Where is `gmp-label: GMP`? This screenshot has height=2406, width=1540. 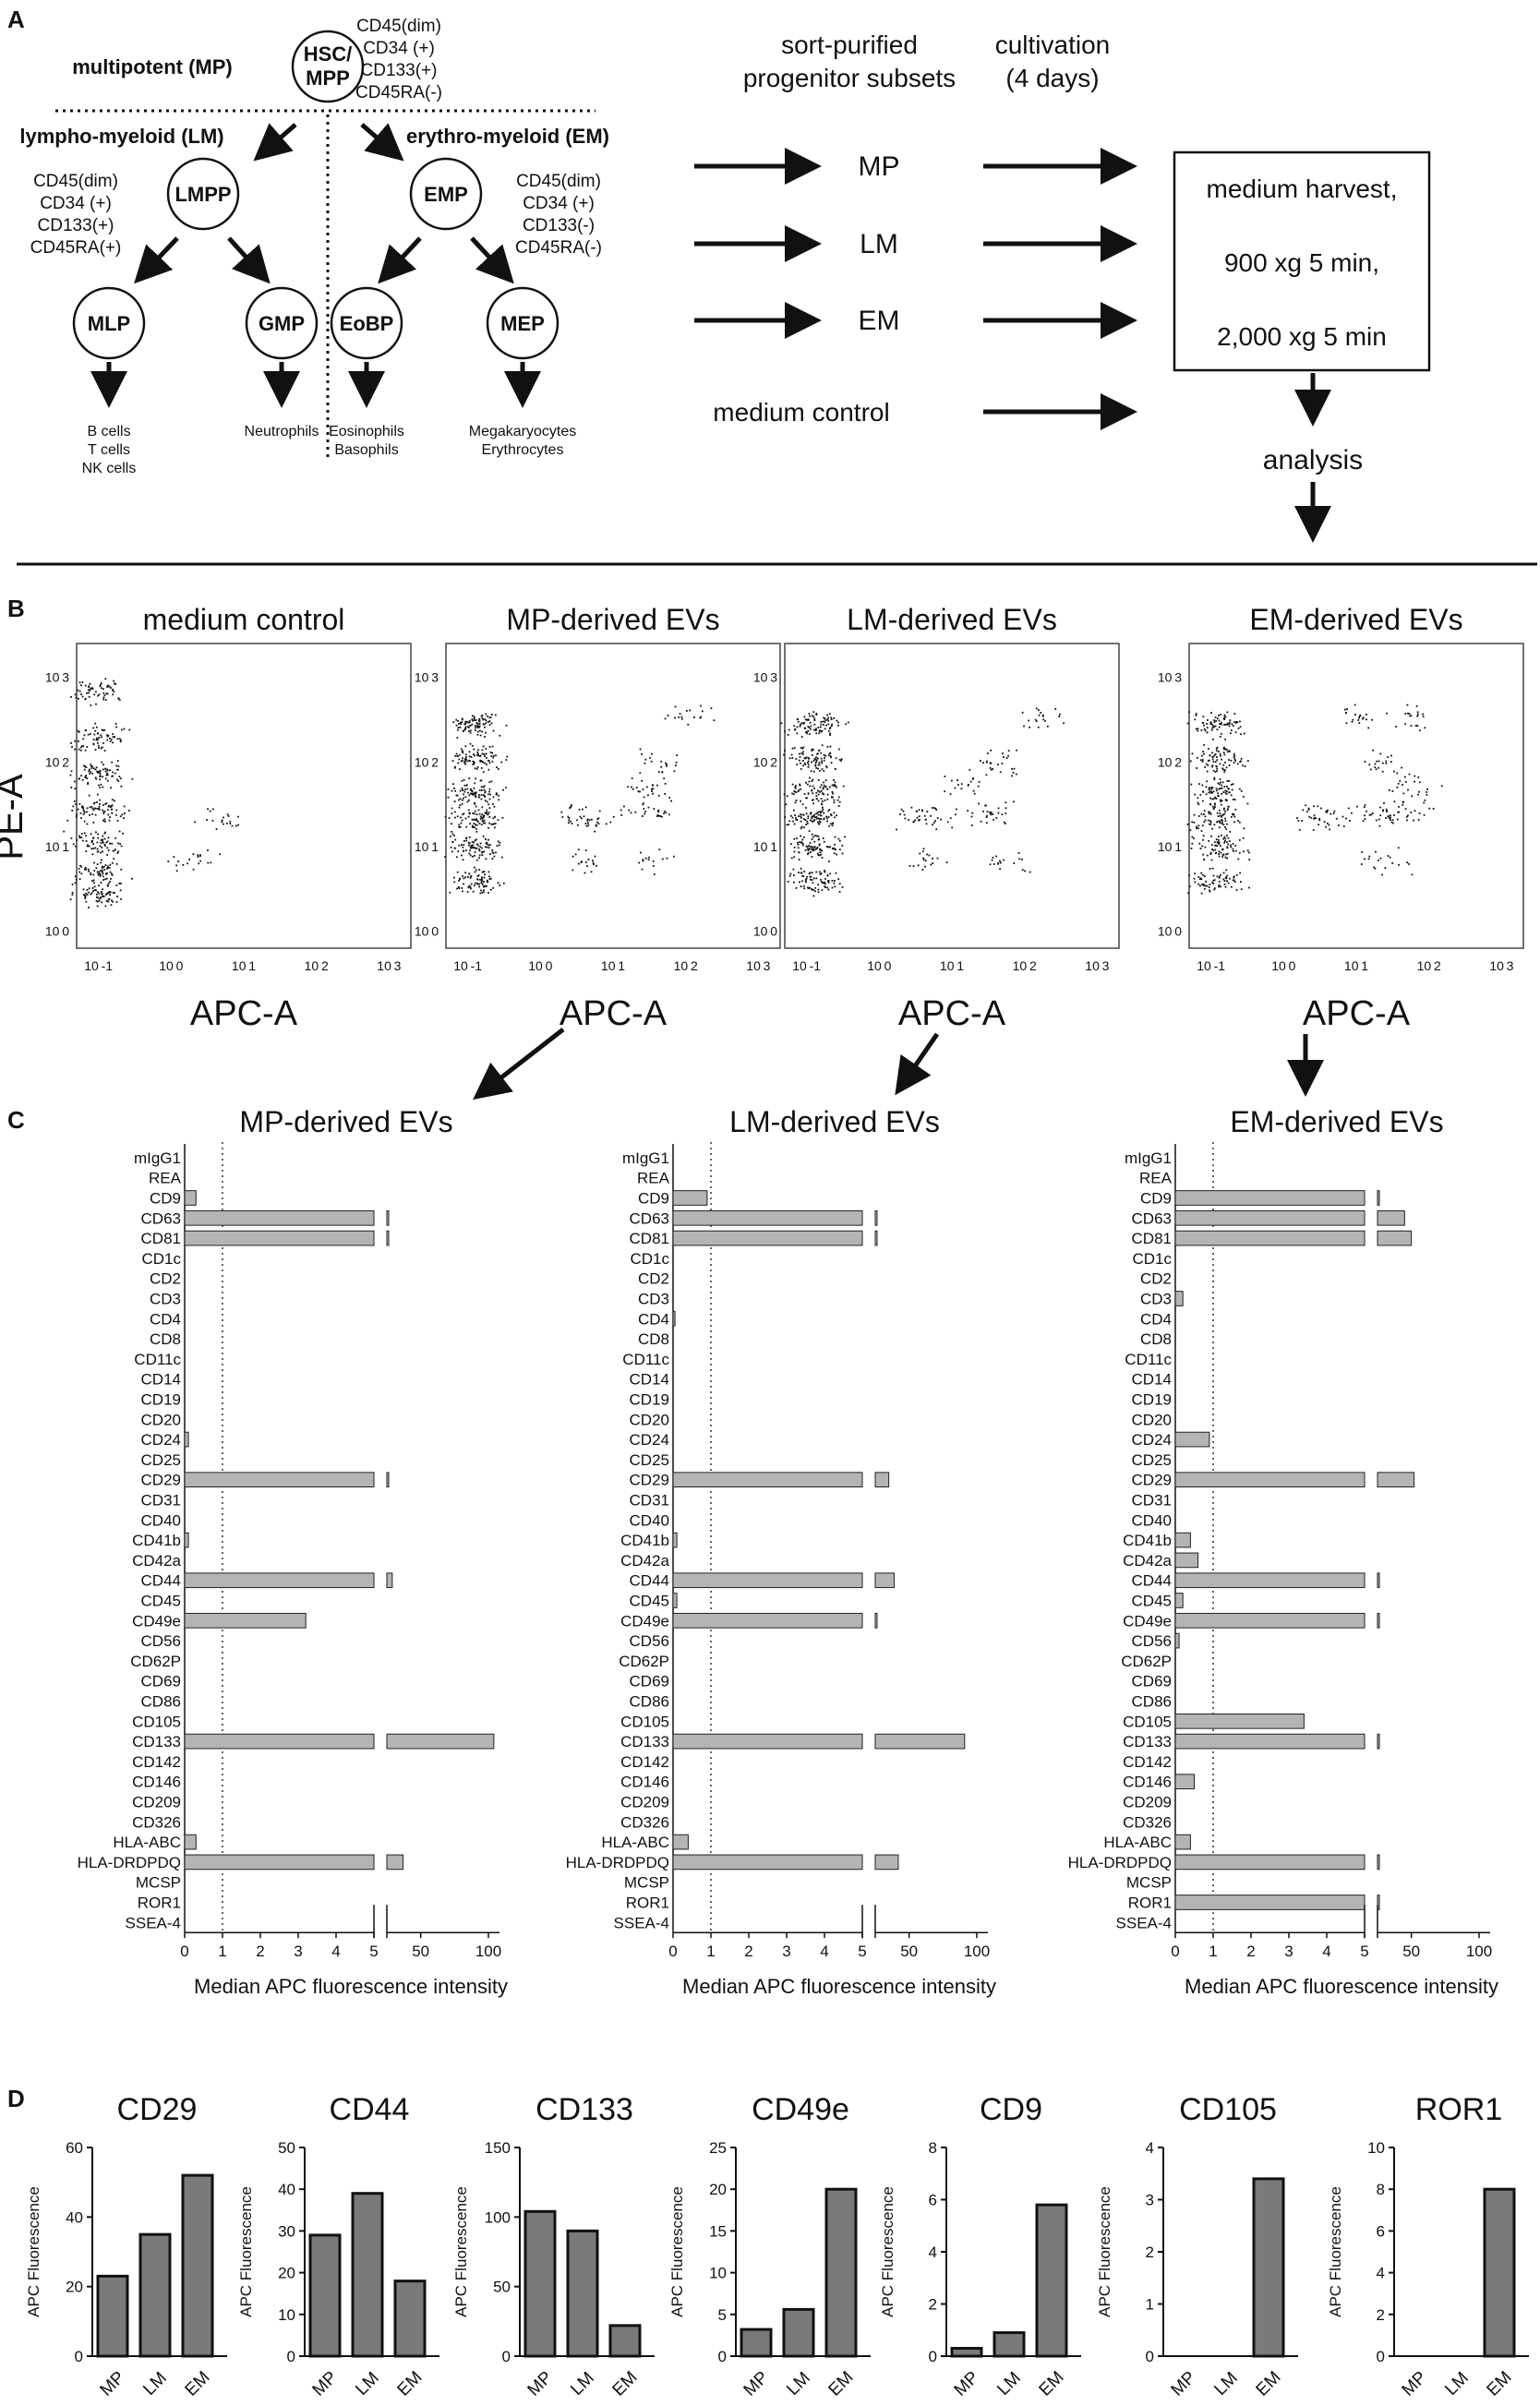
gmp-label: GMP is located at coordinates (282, 323).